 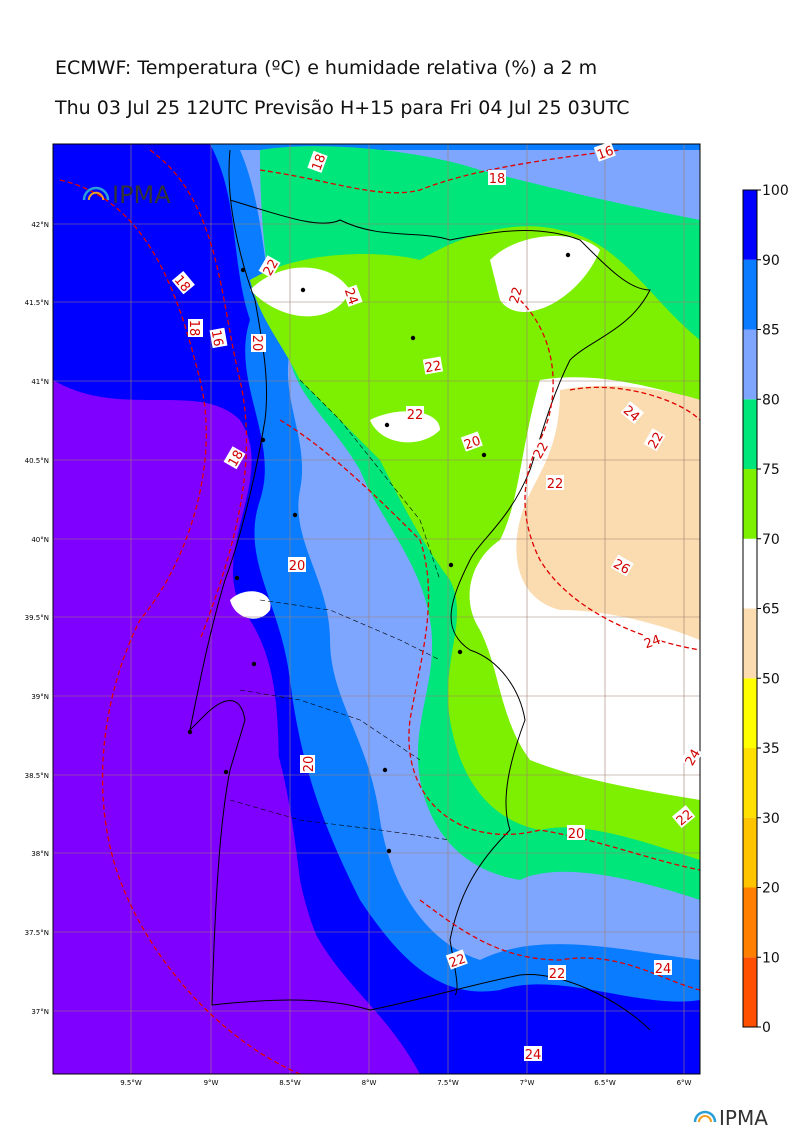 I want to click on contour-label-text: 26, so click(x=621, y=567).